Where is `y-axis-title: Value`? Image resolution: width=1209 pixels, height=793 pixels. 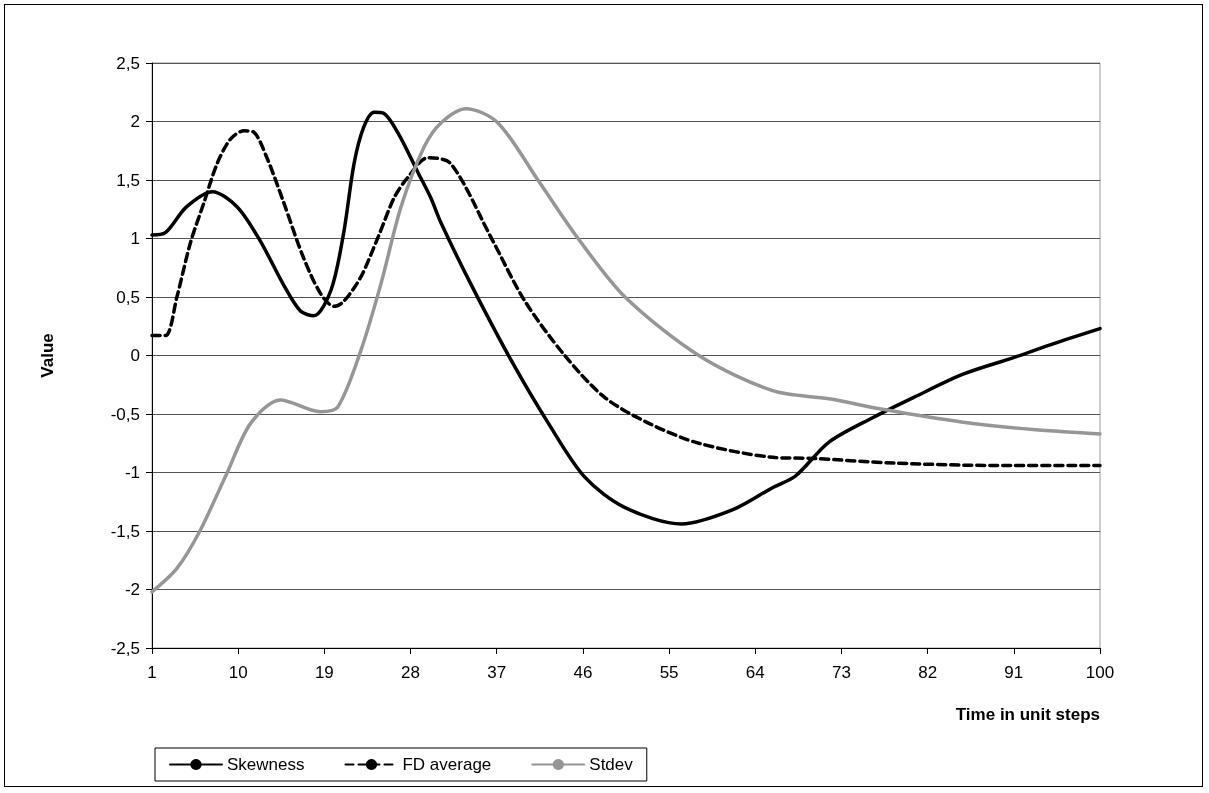 y-axis-title: Value is located at coordinates (47, 355).